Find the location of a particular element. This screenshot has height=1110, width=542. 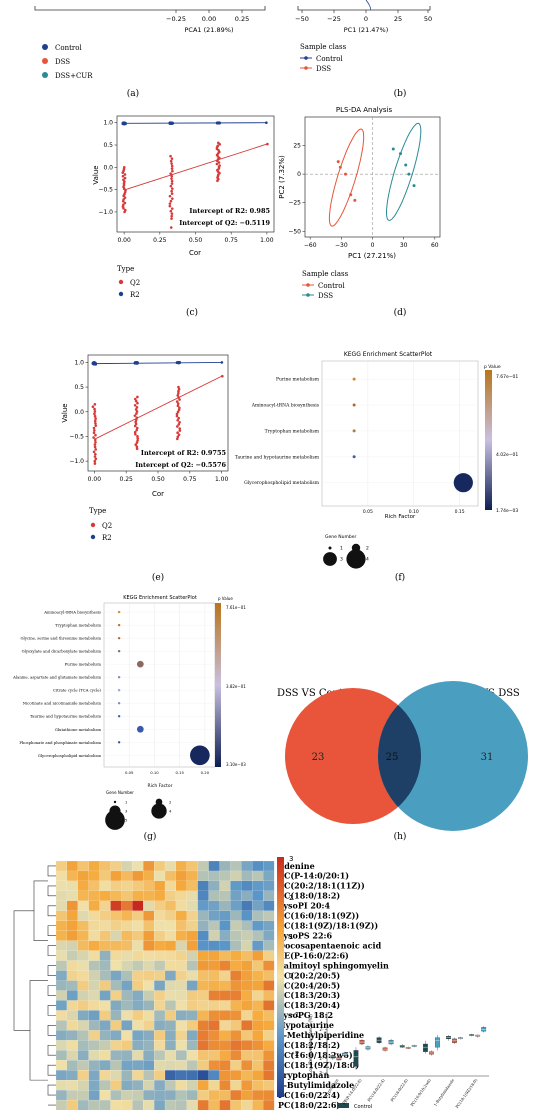

heatmap-row-label: PC(18:3/20:4) is located at coordinates (309, 1005).